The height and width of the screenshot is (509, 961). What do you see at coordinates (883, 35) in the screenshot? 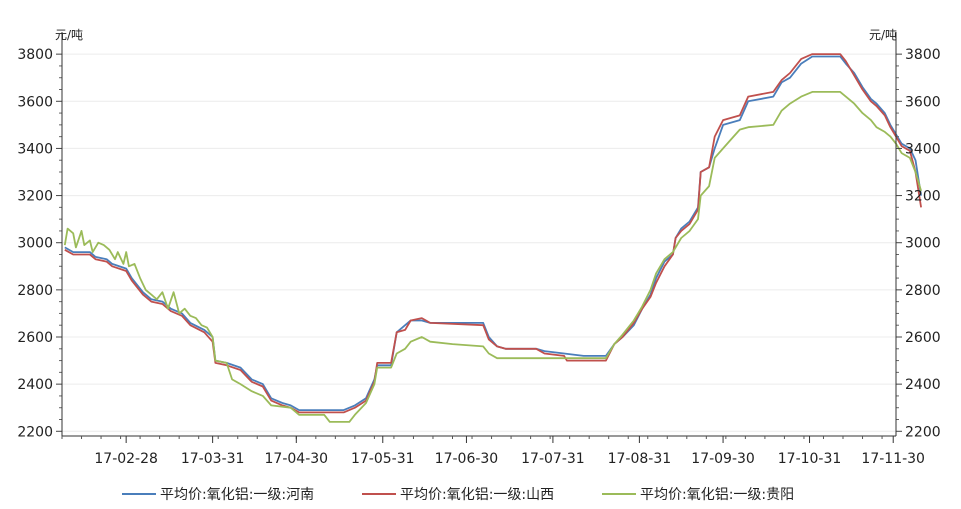
I see `right-unit-label: 元/吨` at bounding box center [883, 35].